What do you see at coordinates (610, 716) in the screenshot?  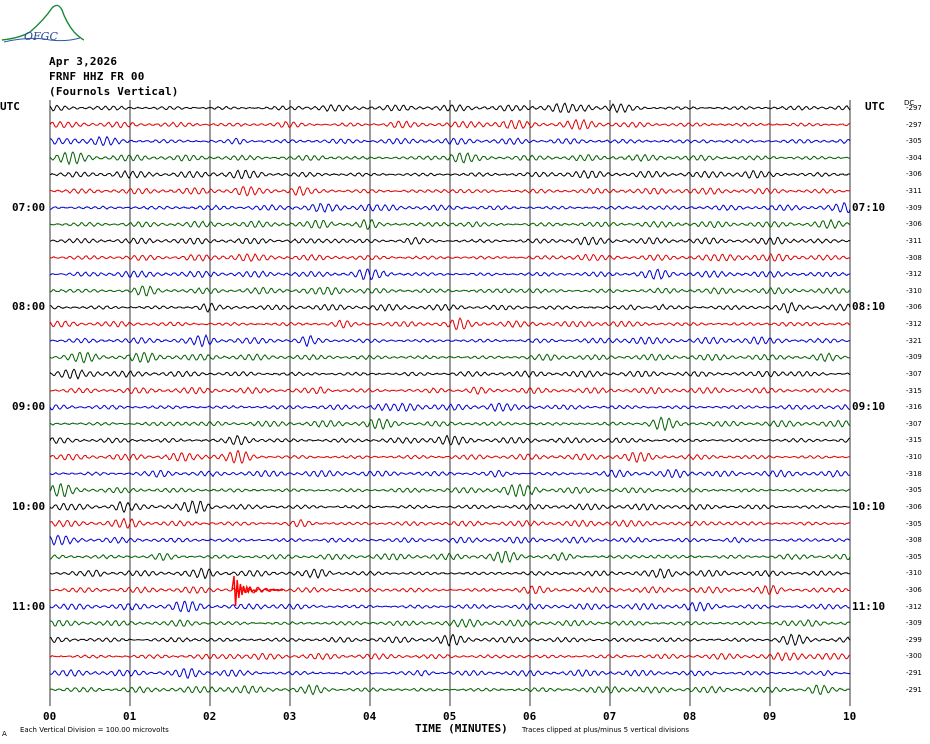 I see `x-tick-label: 07` at bounding box center [610, 716].